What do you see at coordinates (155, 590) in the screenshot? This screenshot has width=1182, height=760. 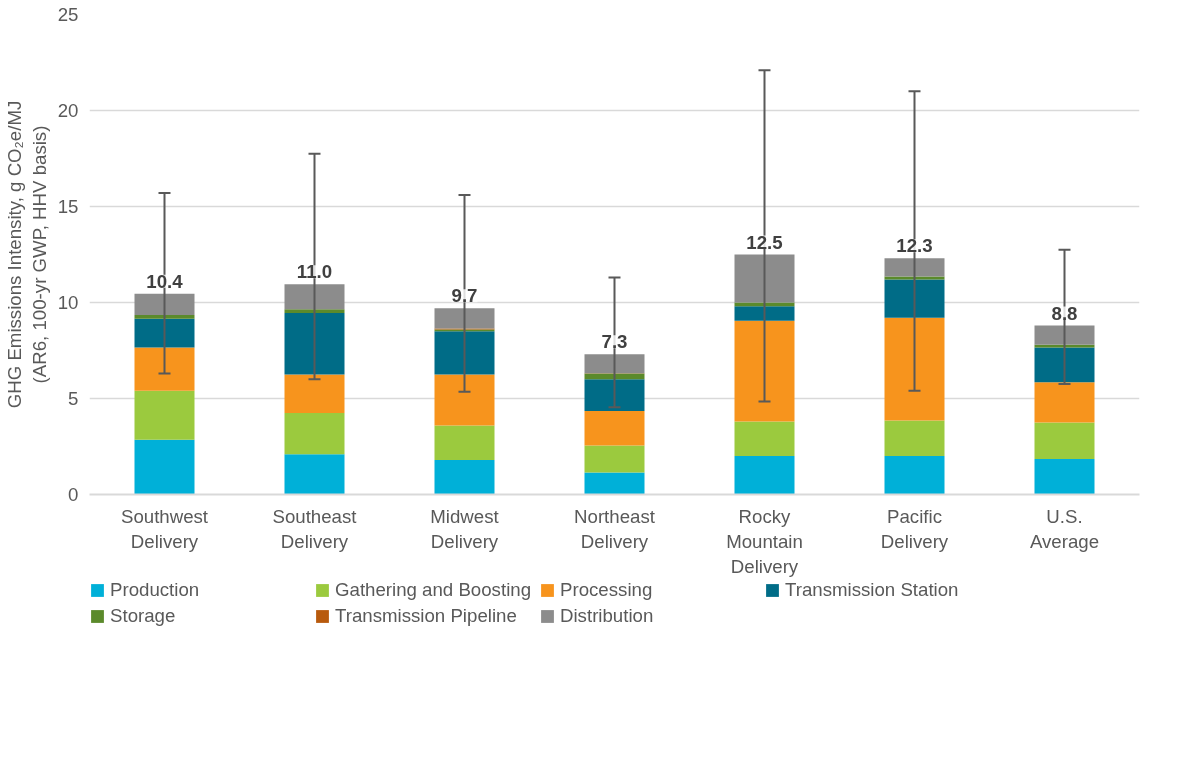 I see `legend-label: Production` at bounding box center [155, 590].